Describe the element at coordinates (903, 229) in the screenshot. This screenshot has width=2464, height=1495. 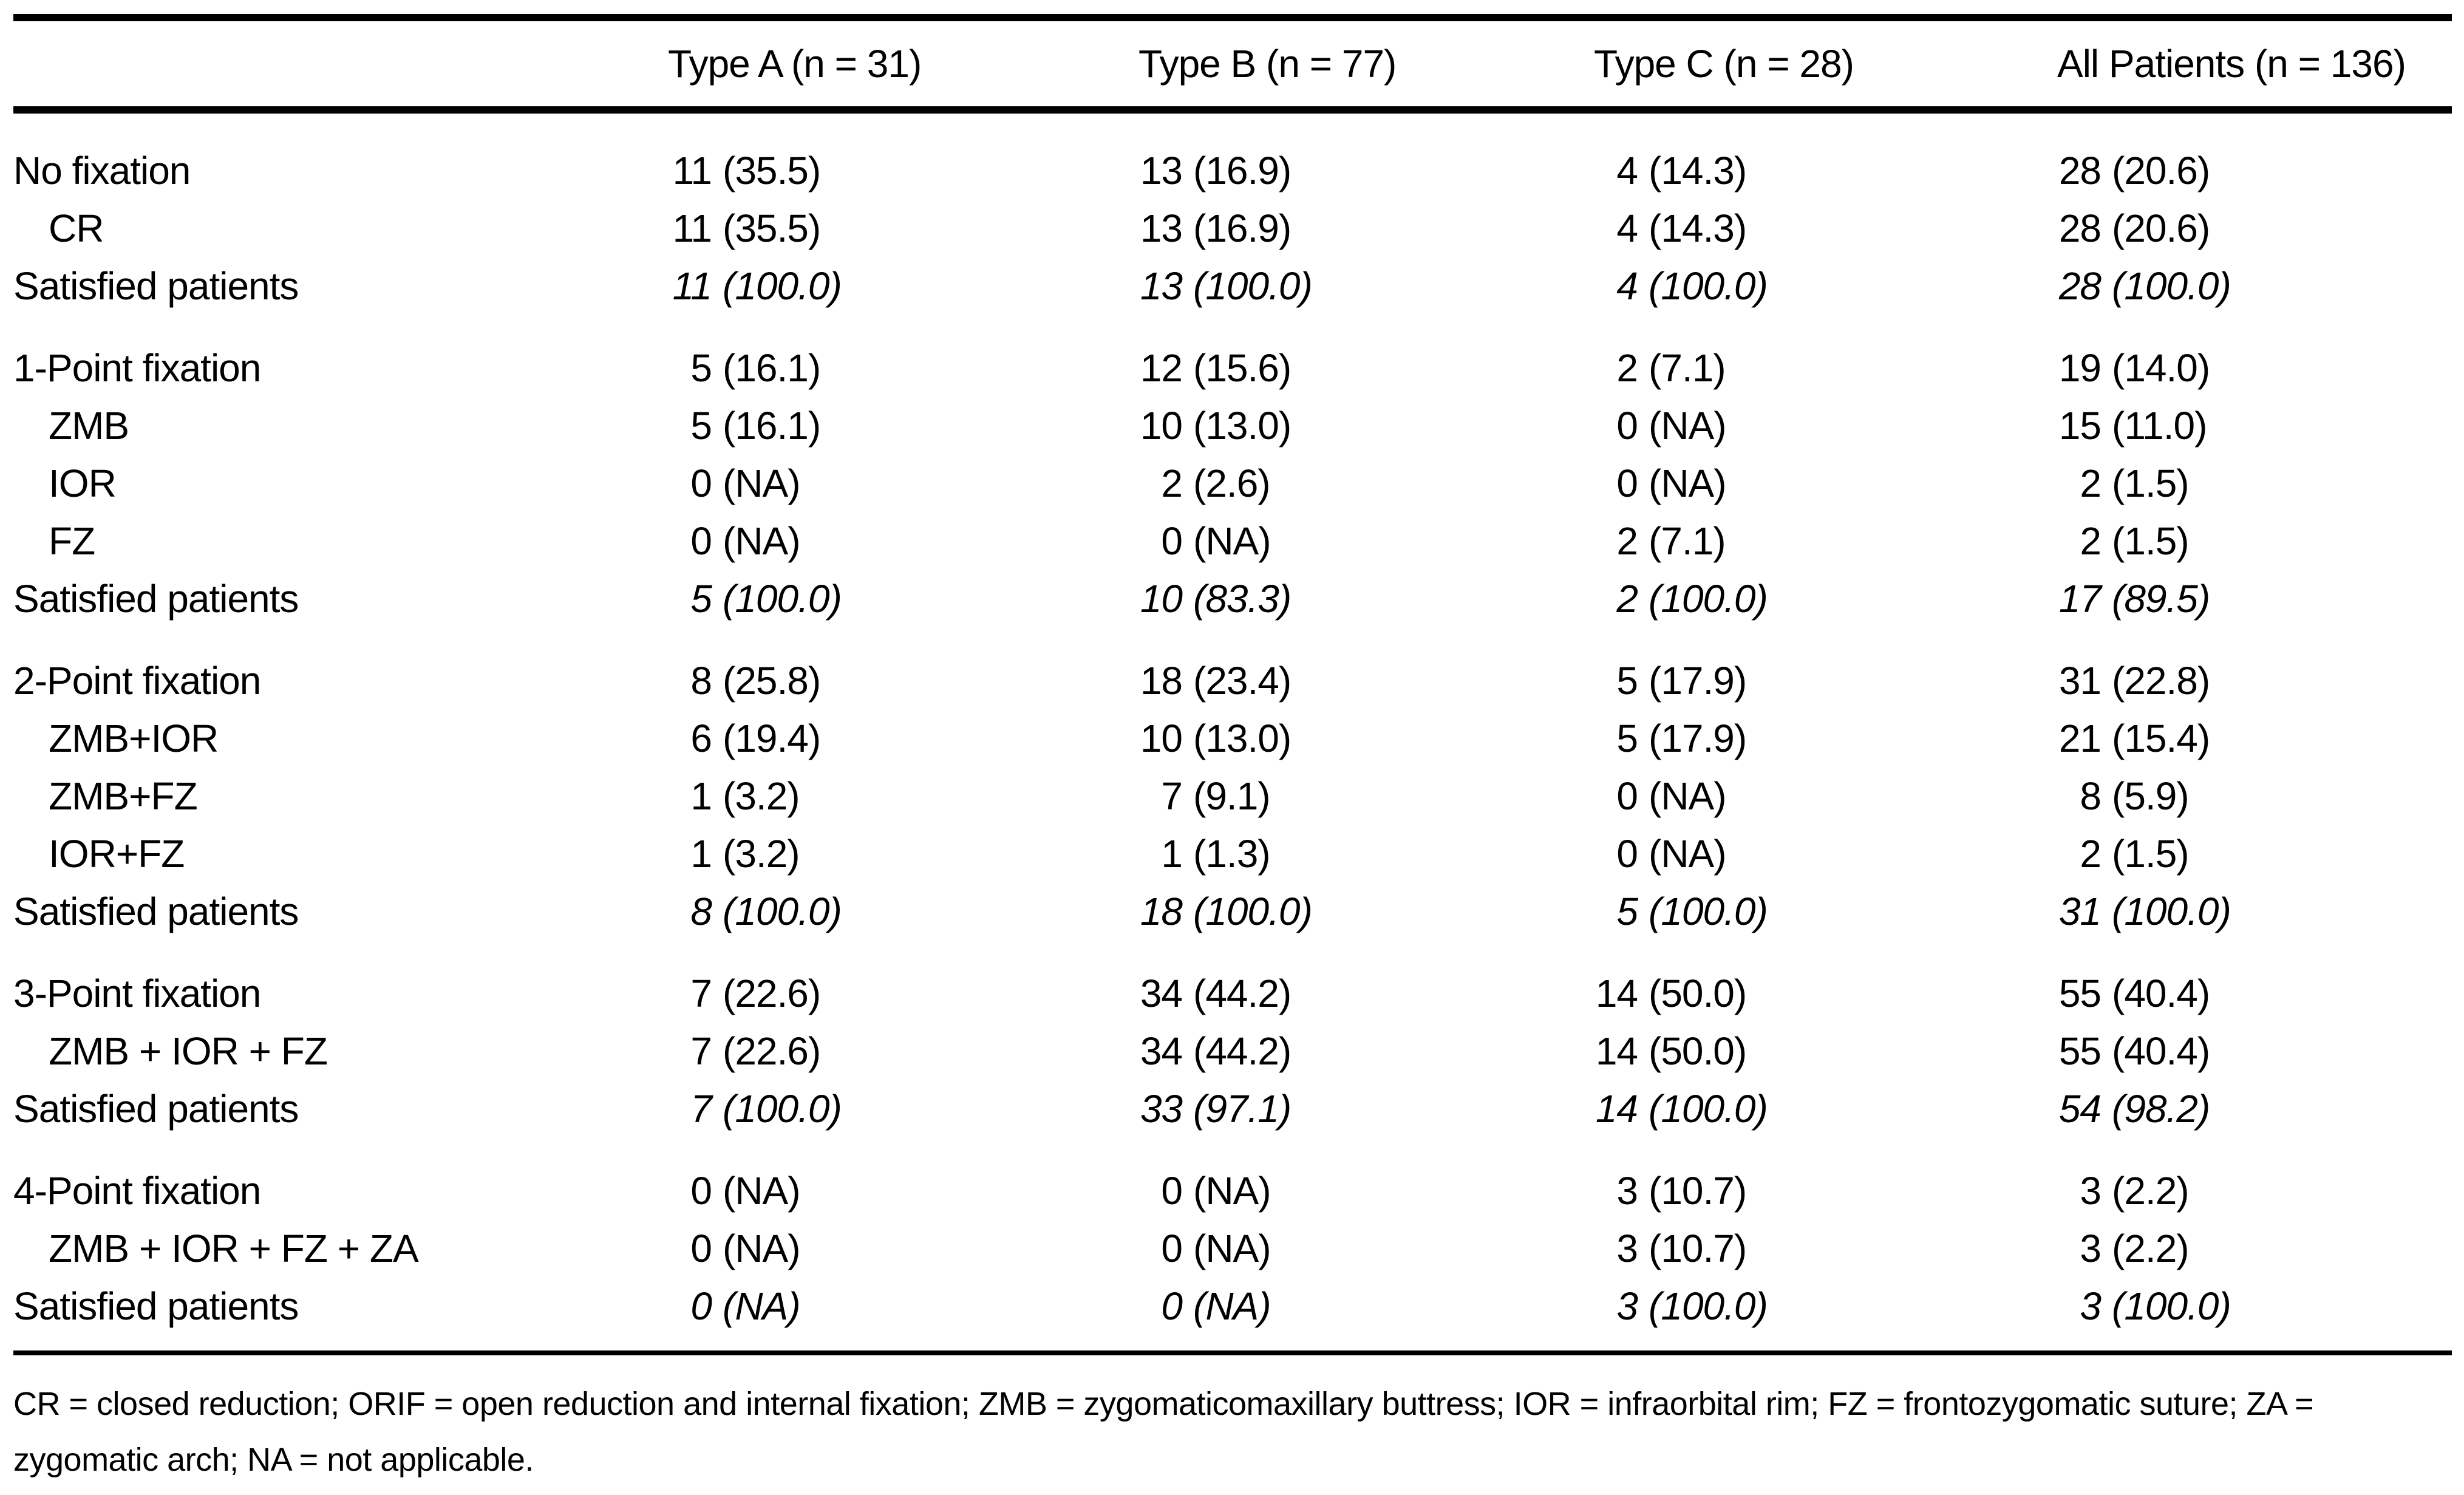
I see `cell-type-a: 11 (35.5)` at that location.